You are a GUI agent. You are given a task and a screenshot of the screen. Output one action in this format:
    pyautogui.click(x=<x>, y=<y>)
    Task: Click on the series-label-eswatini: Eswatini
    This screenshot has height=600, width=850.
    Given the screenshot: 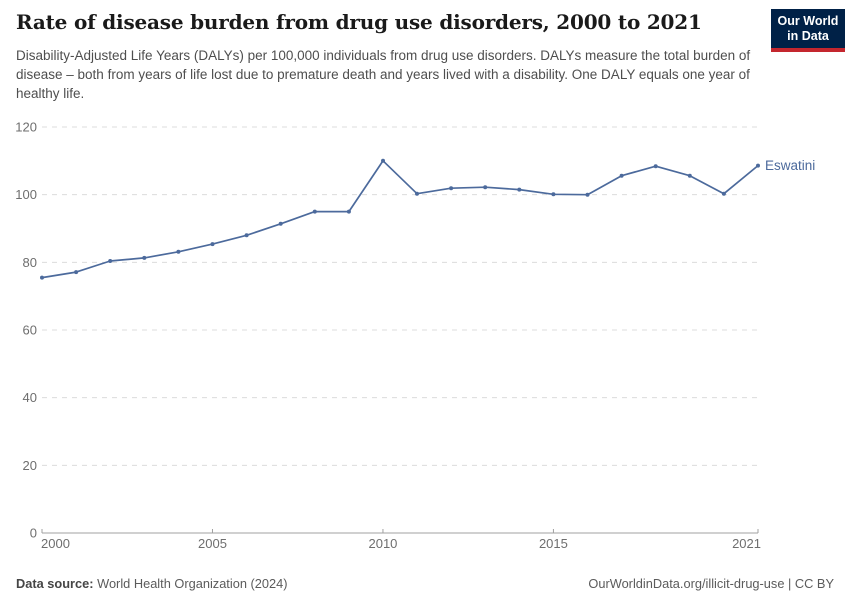 What is the action you would take?
    pyautogui.click(x=790, y=165)
    